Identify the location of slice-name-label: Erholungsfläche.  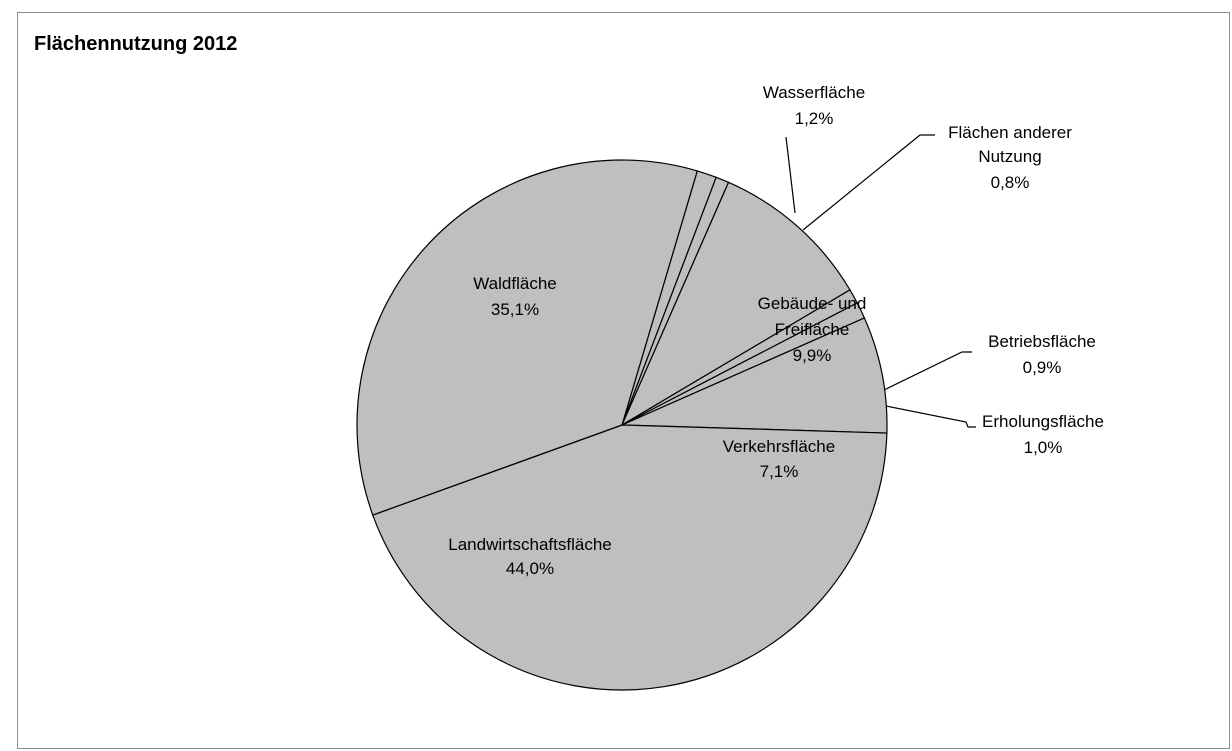
(1043, 421).